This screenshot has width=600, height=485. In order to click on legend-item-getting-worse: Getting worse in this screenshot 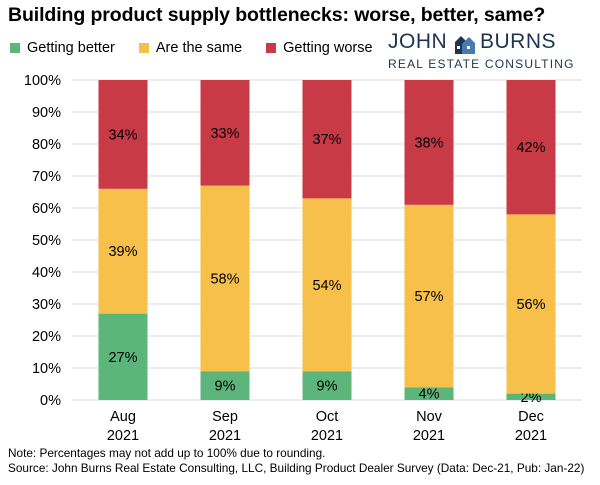, I will do `click(319, 48)`.